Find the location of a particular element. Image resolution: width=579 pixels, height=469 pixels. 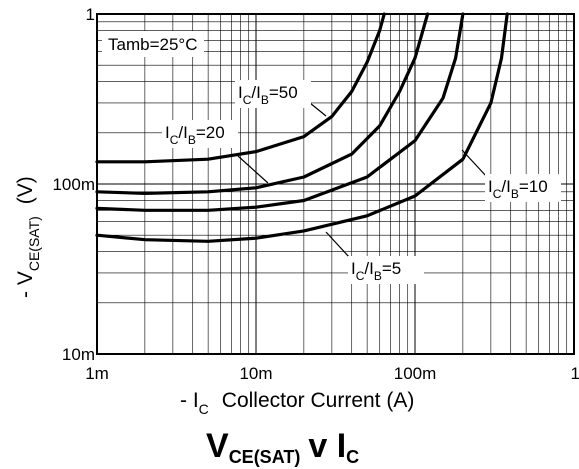

annotation-box is located at coordinates (153, 44).